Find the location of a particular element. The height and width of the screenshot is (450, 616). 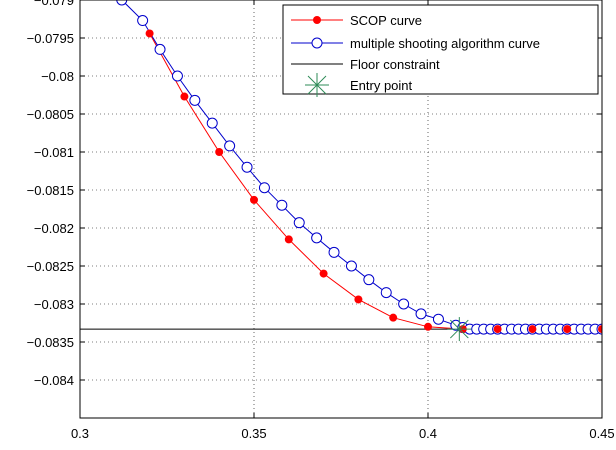

legend-label-entry-point: Entry point is located at coordinates (381, 85).